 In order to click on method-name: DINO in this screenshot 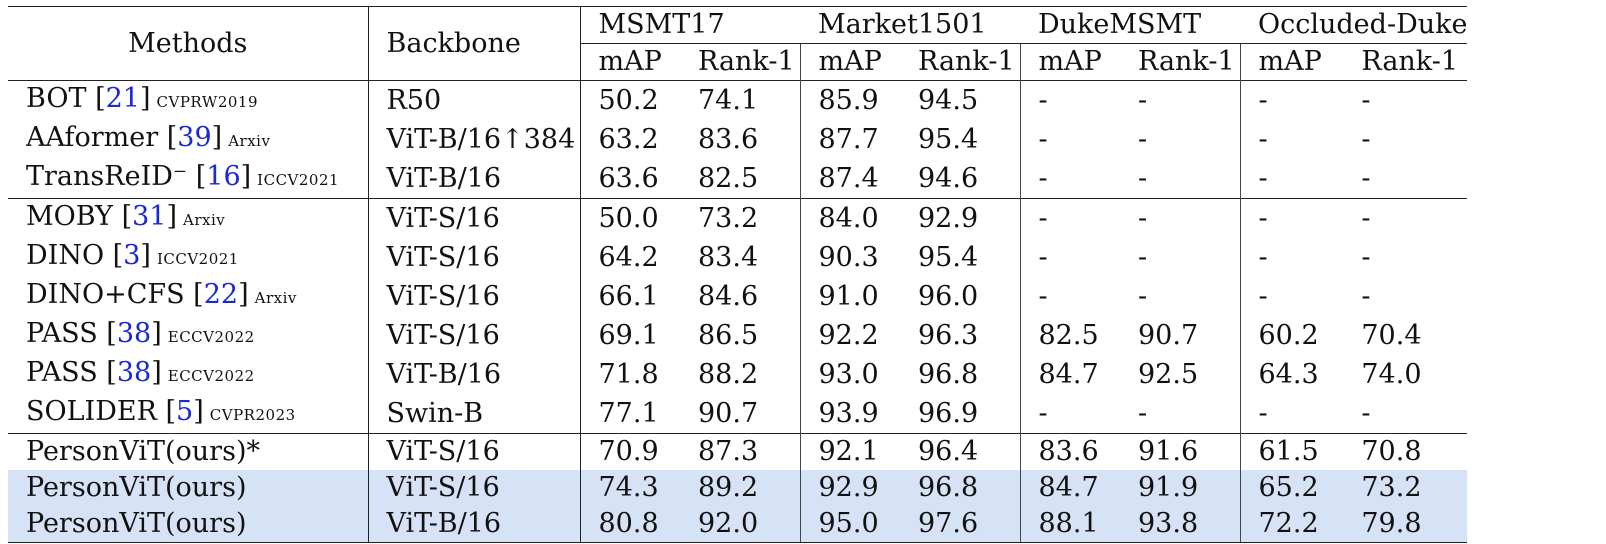, I will do `click(65, 255)`.